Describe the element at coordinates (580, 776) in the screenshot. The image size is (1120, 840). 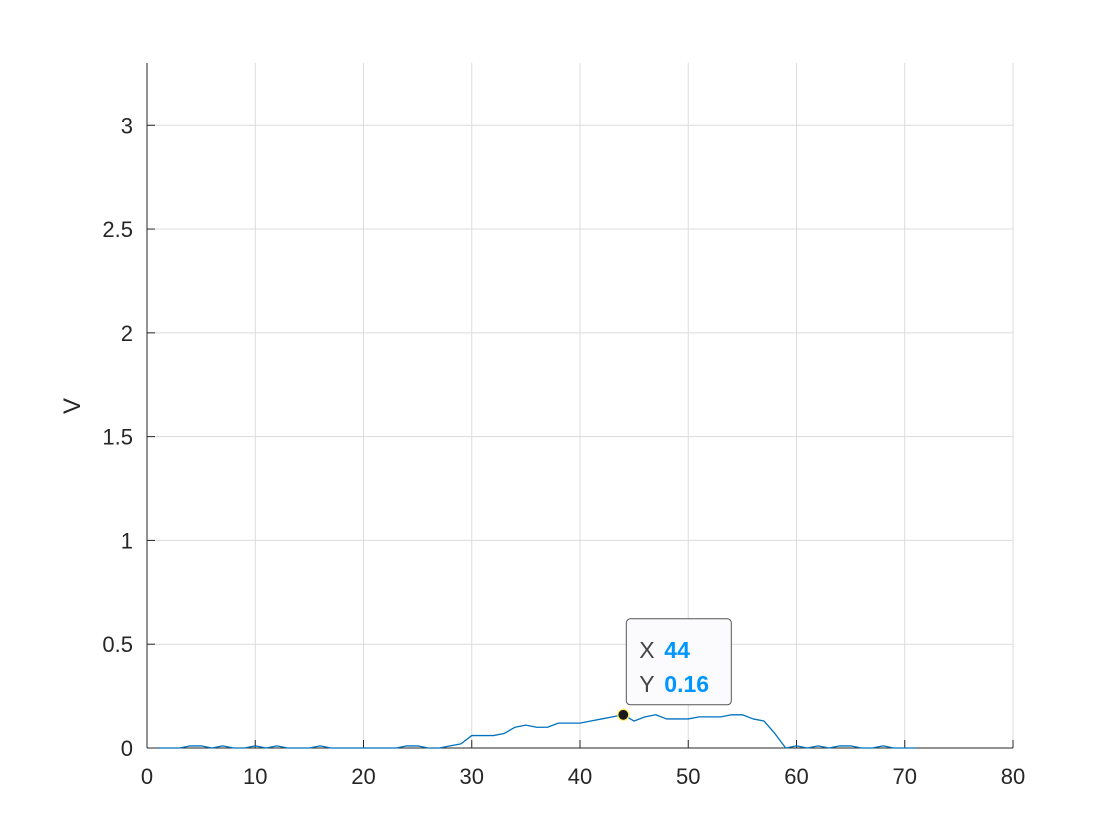
I see `x-tick-label: 40` at that location.